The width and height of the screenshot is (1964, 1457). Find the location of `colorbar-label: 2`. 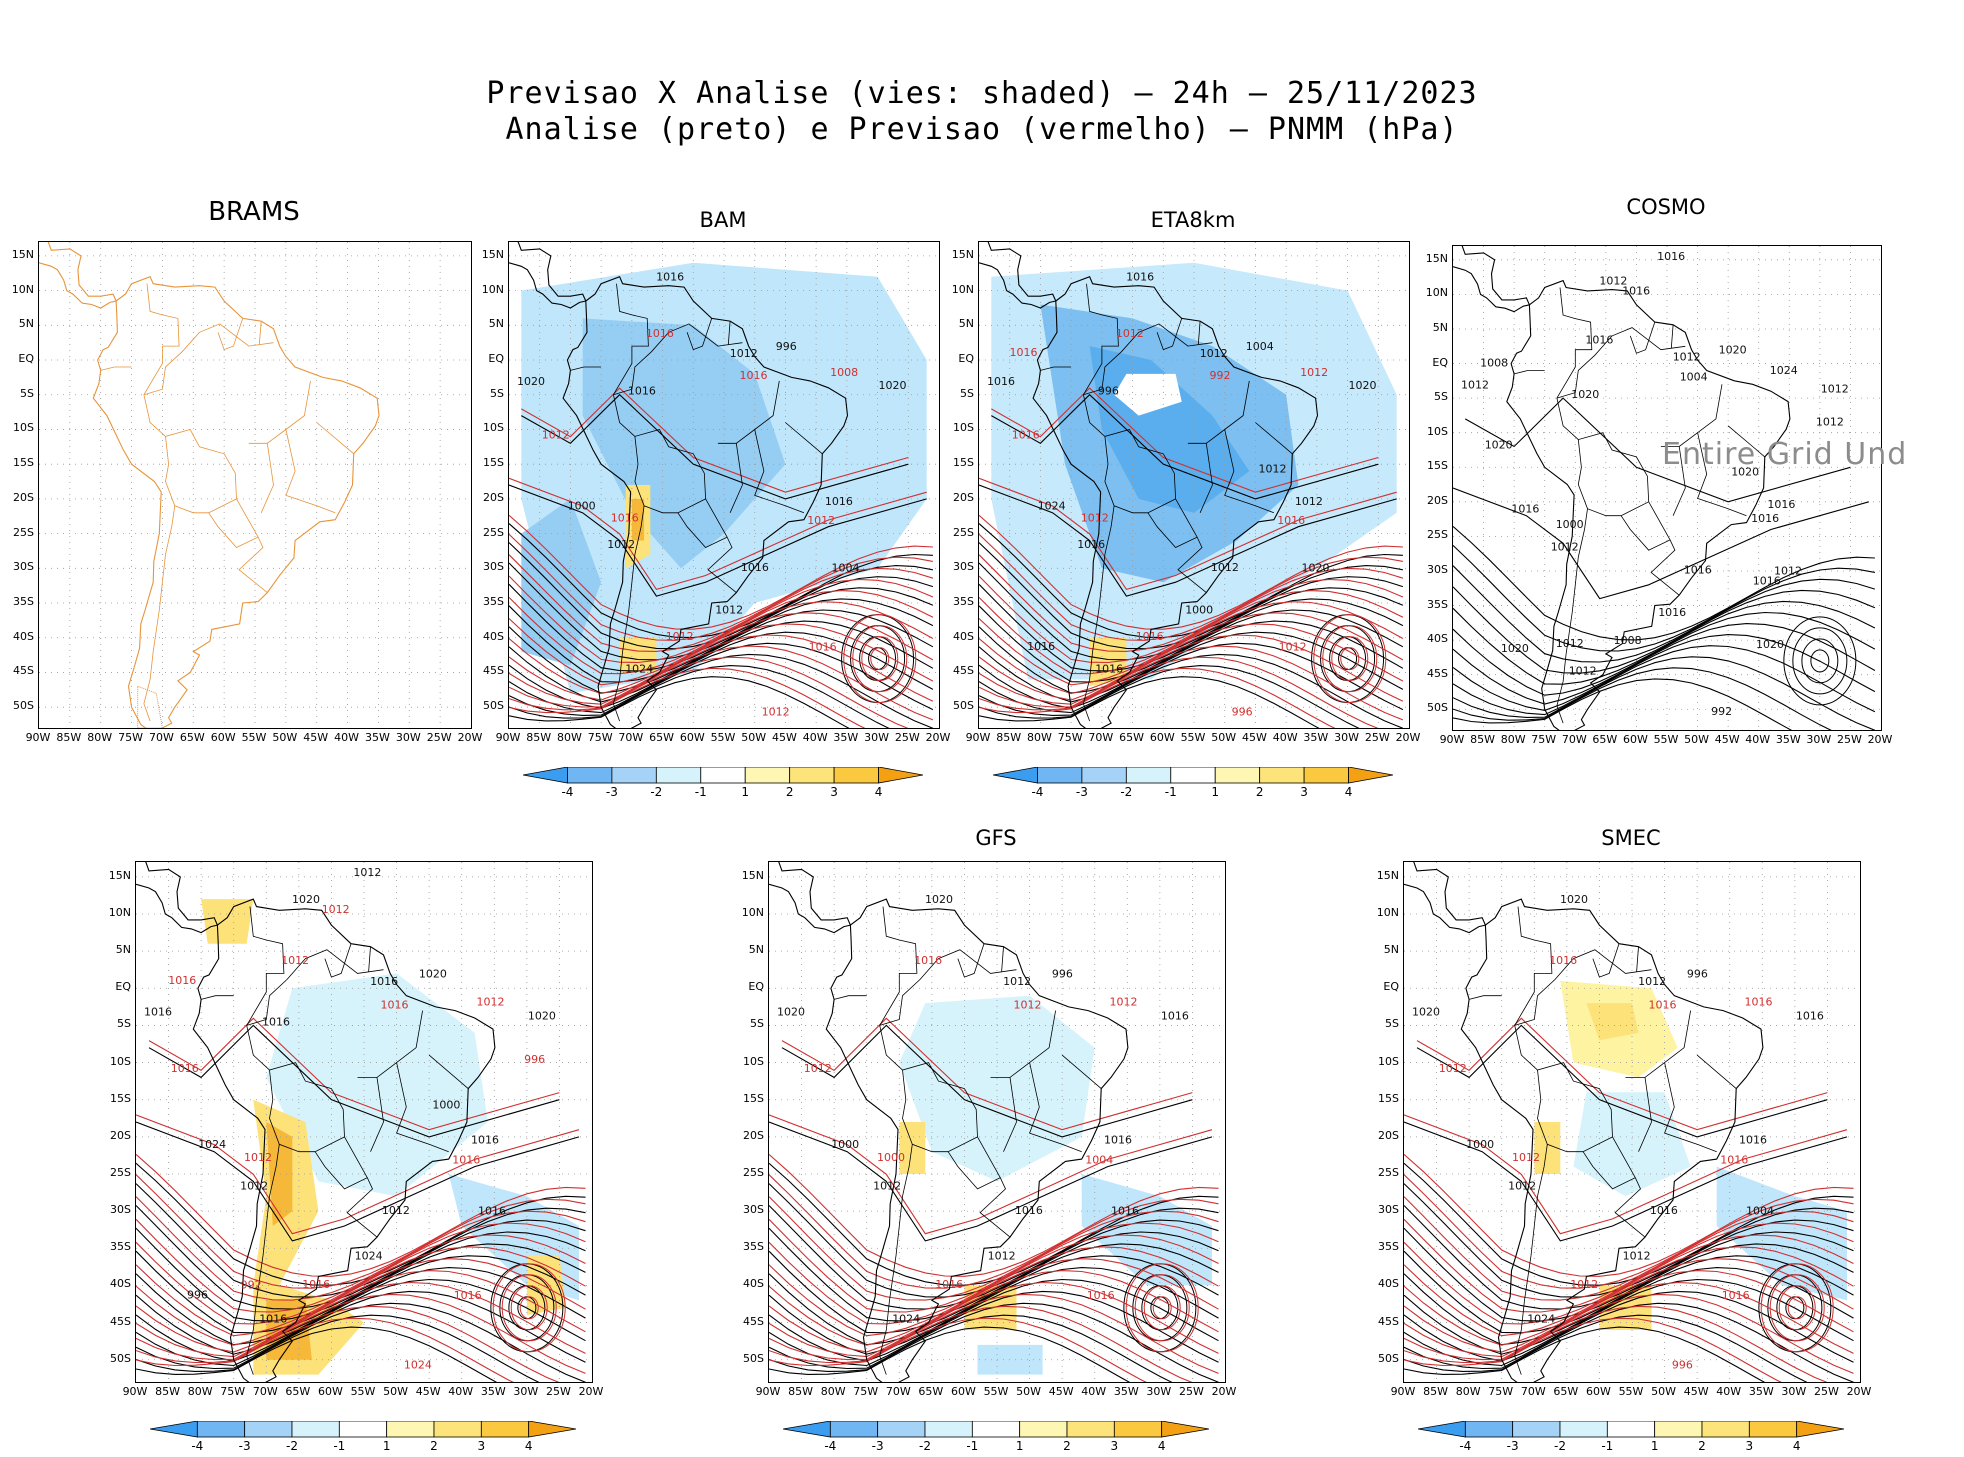

colorbar-label: 2 is located at coordinates (434, 1446).